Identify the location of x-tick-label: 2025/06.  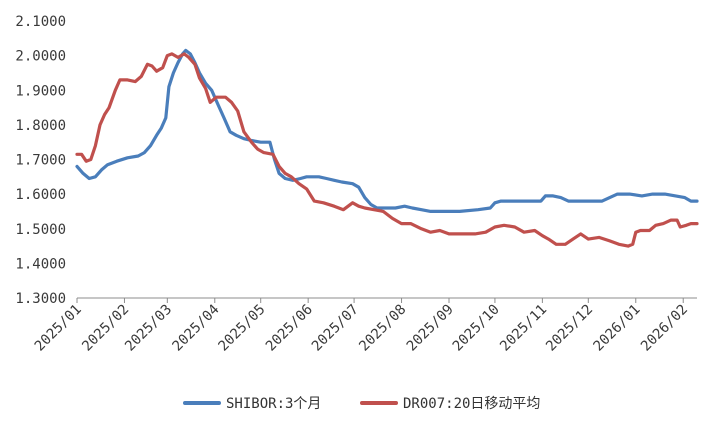
(289, 328).